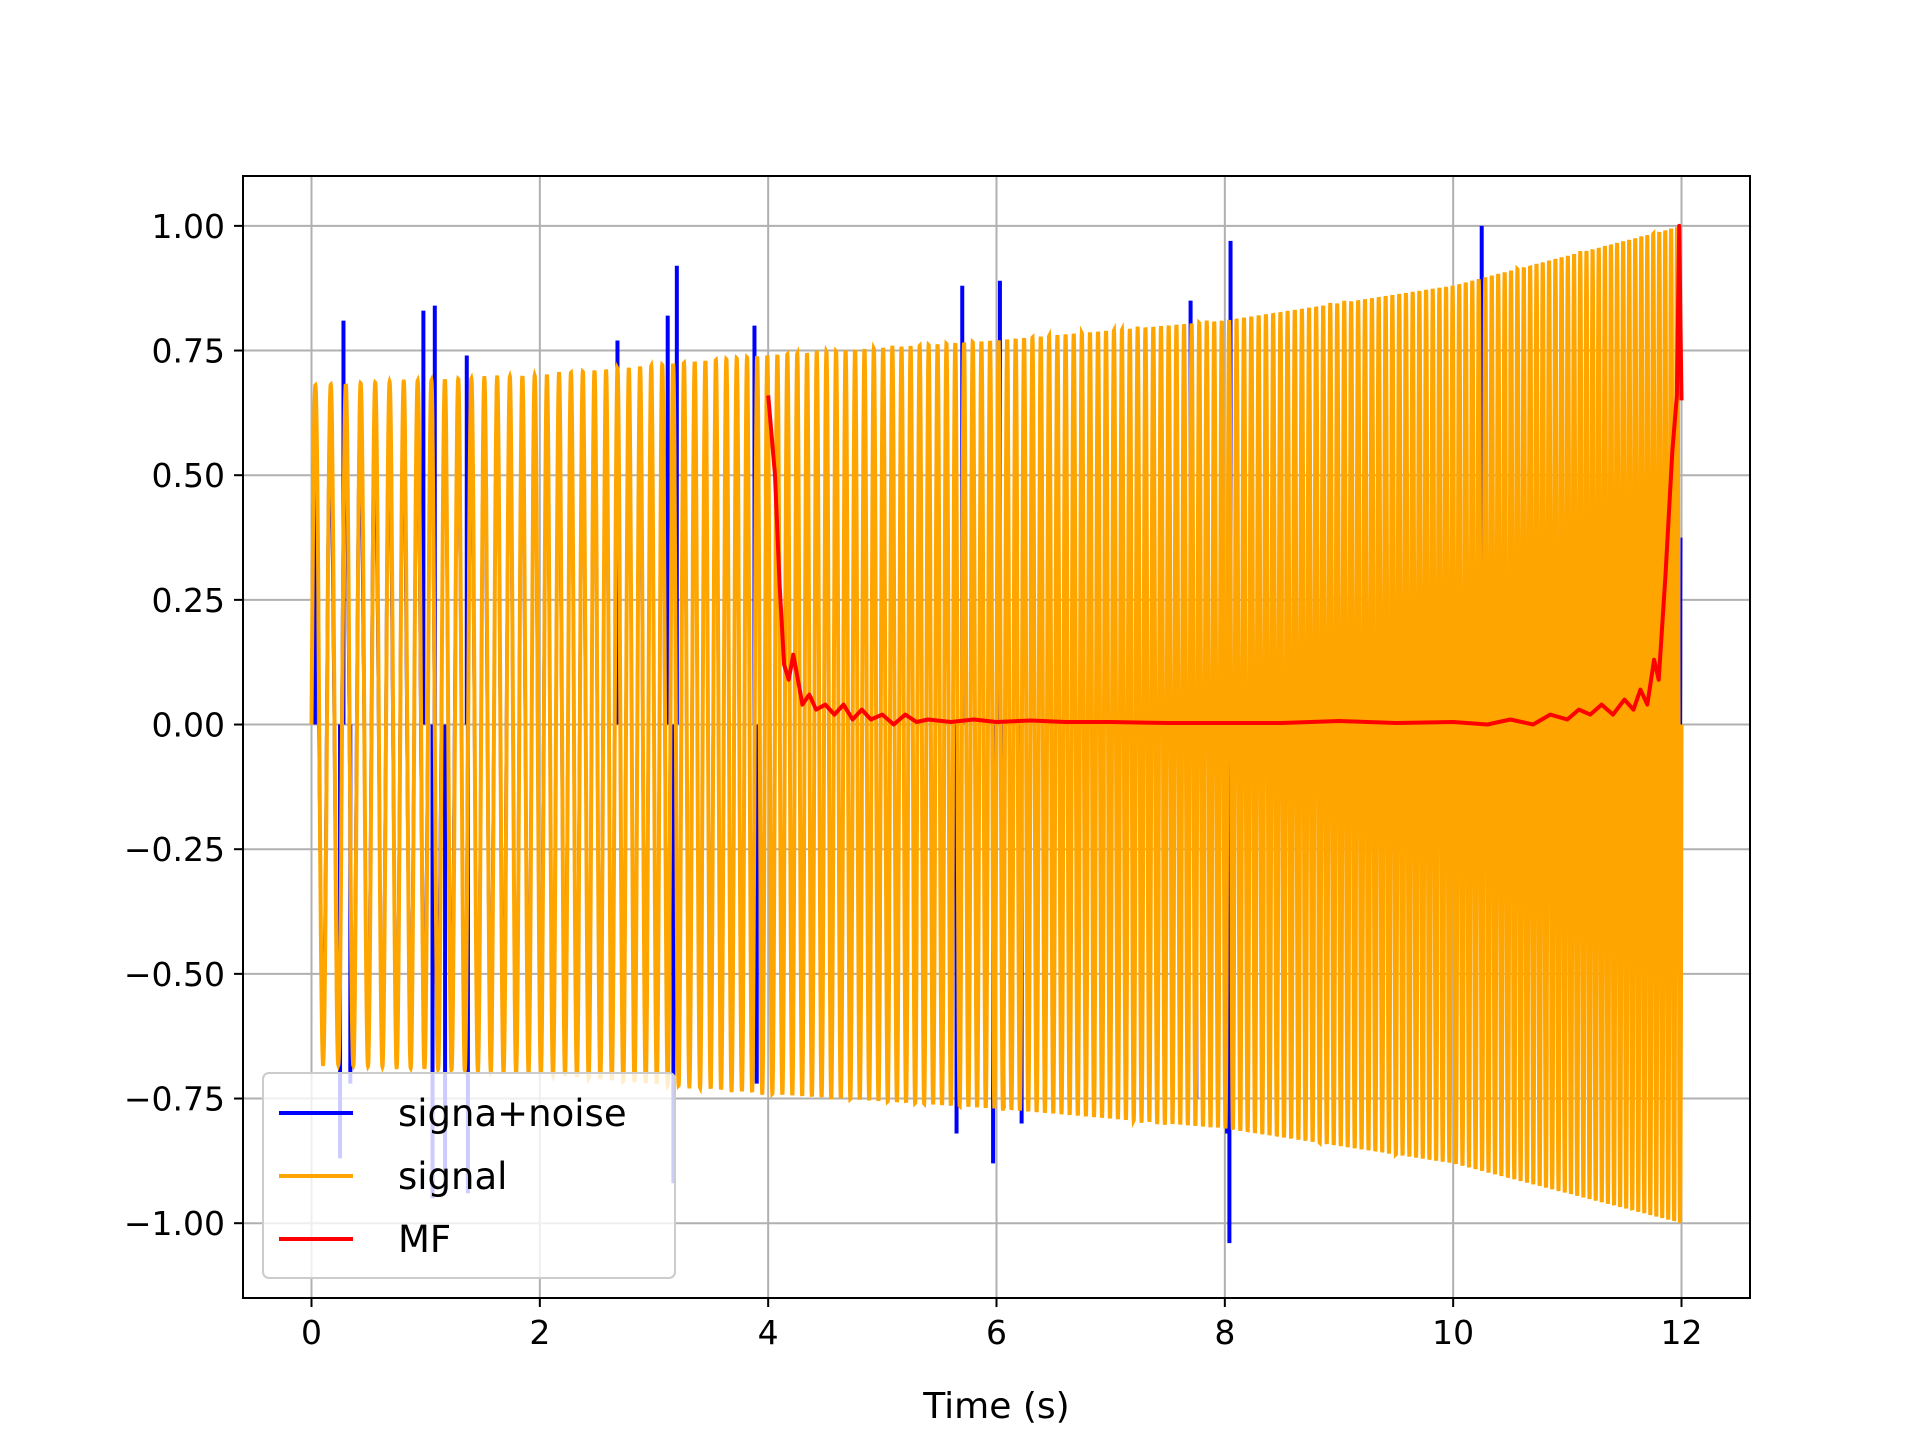 This screenshot has width=1920, height=1440. I want to click on x-axis-ticks: 0 2 4 6 8 10 12, so click(1002, 1325).